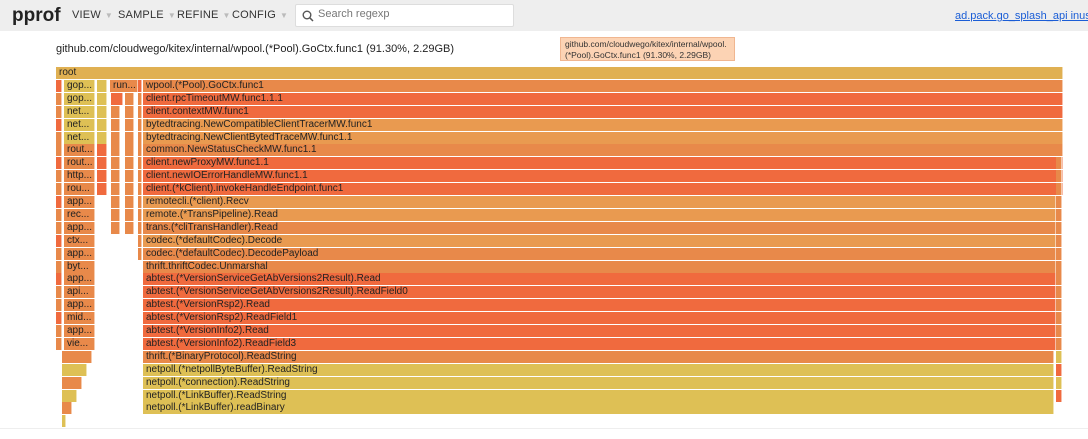  Describe the element at coordinates (603, 85) in the screenshot. I see `flame-frame: wpool.(*Pool).GoCtx.func1` at that location.